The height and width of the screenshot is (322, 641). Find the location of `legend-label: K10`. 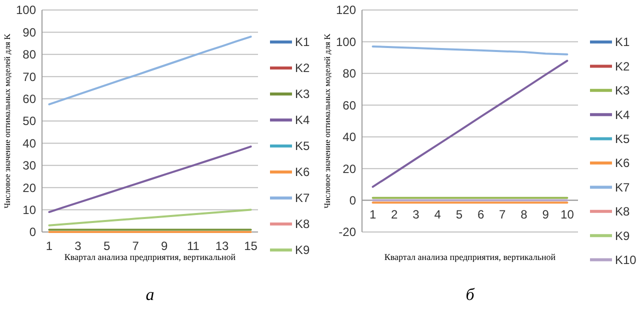

legend-label: K10 is located at coordinates (626, 260).